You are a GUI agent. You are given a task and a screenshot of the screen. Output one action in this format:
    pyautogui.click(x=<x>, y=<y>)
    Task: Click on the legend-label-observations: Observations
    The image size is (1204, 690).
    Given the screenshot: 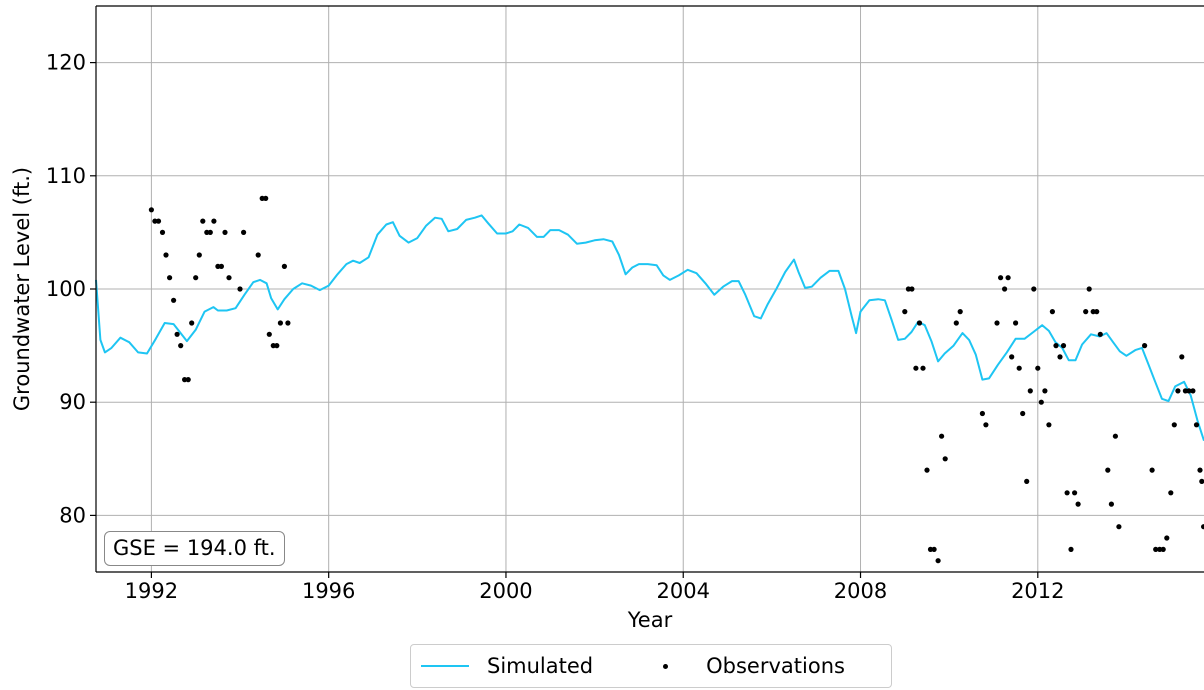 What is the action you would take?
    pyautogui.click(x=775, y=666)
    